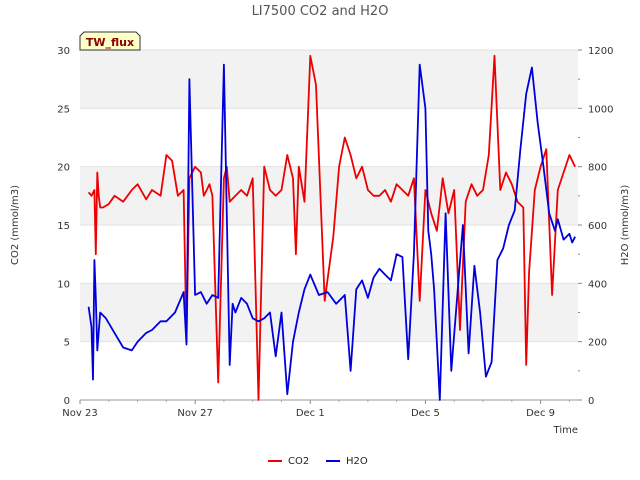 This screenshot has height=480, width=640. I want to click on site-badge-label: TW_flux, so click(110, 42).